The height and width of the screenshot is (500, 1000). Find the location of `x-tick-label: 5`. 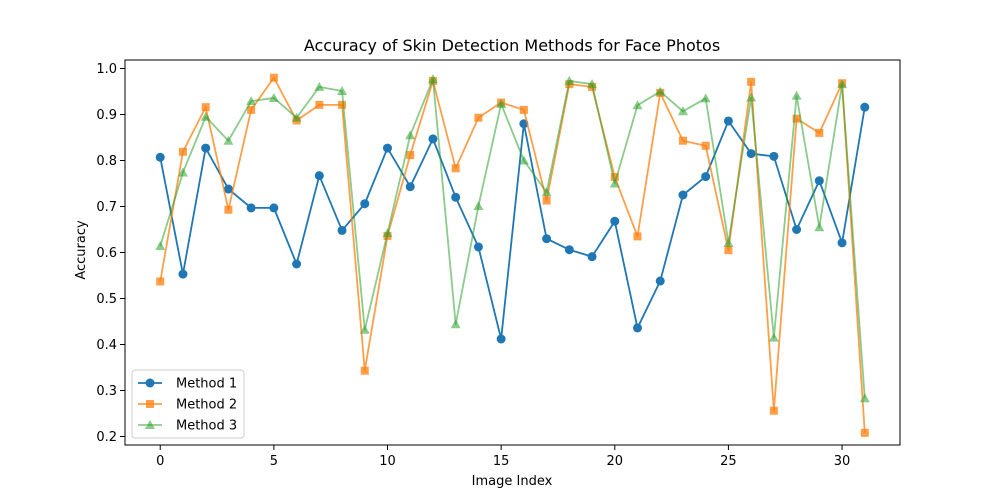

x-tick-label: 5 is located at coordinates (274, 461).